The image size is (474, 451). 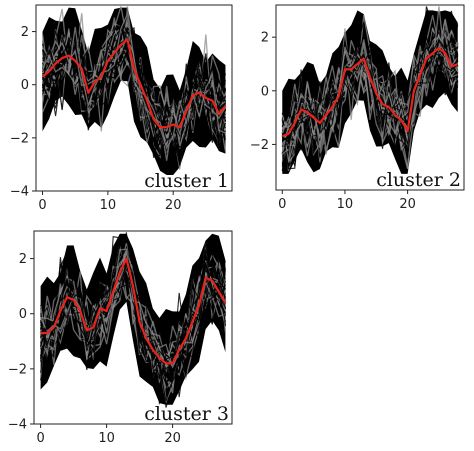 I want to click on cluster-label: cluster 2, so click(x=418, y=180).